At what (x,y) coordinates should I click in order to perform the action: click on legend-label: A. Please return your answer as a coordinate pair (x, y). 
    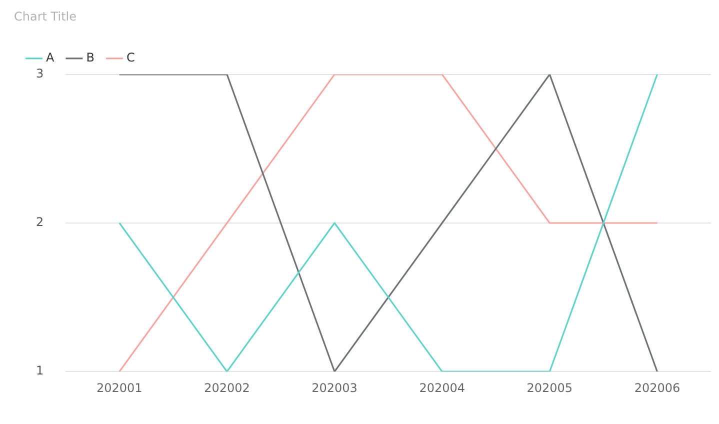
    Looking at the image, I should click on (50, 57).